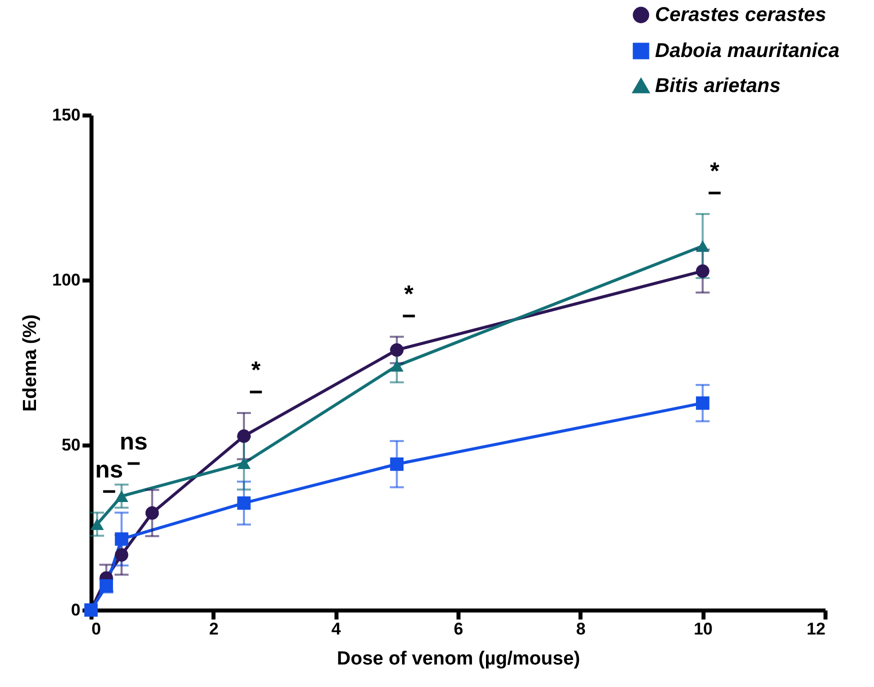 The height and width of the screenshot is (687, 874). What do you see at coordinates (71, 445) in the screenshot?
I see `y-tick-label: 50` at bounding box center [71, 445].